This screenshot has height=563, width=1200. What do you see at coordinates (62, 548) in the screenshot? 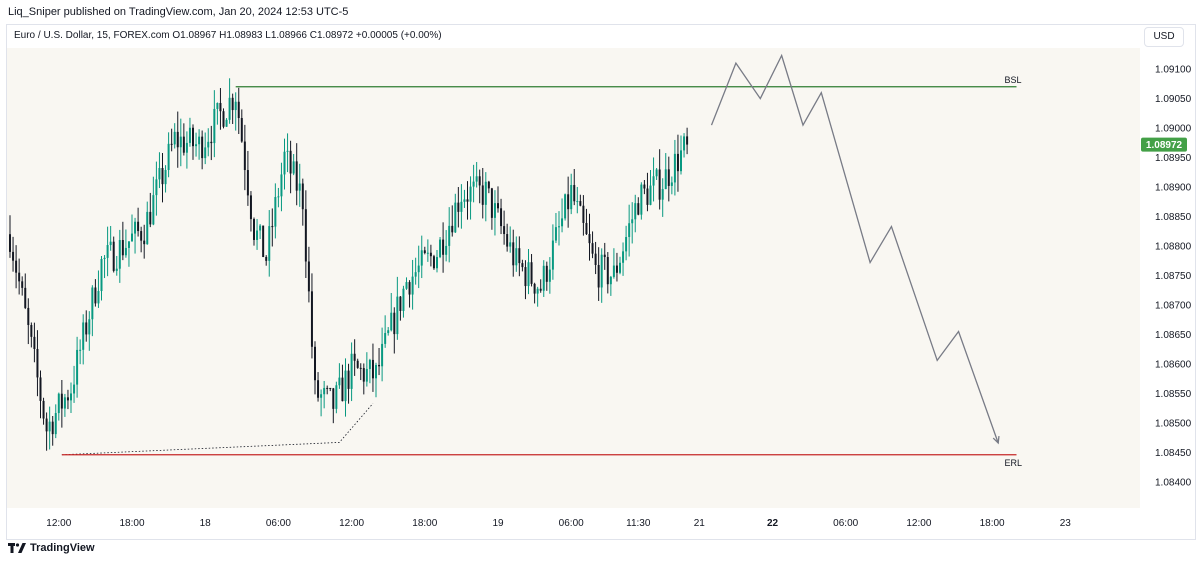
I see `brand-name: TradingView` at bounding box center [62, 548].